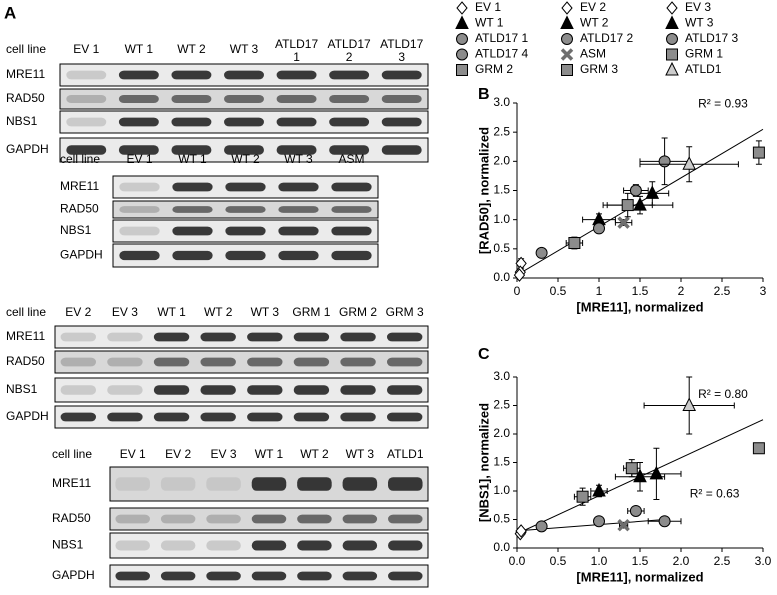 This screenshot has height=595, width=777. Describe the element at coordinates (501, 102) in the screenshot. I see `y-tick-label: 3.0` at that location.